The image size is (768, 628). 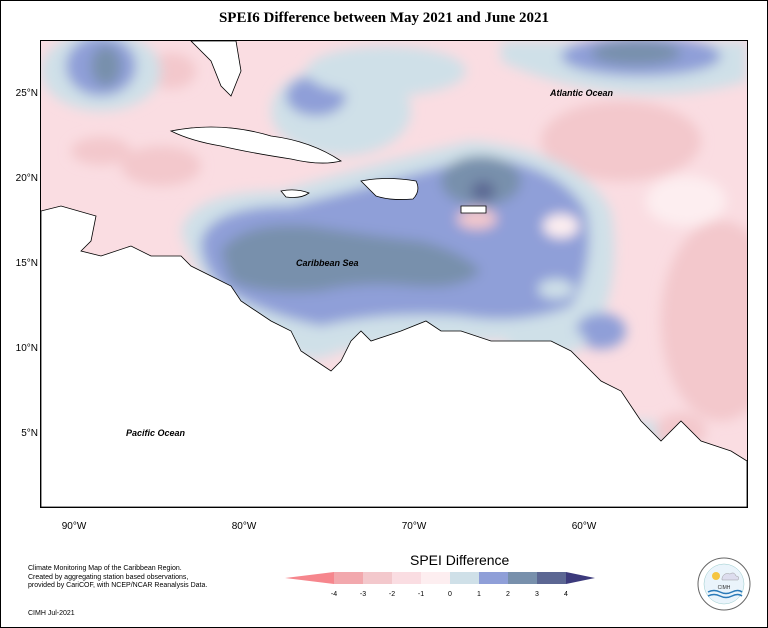 What do you see at coordinates (74, 526) in the screenshot?
I see `lon-label-90w: 90°W` at bounding box center [74, 526].